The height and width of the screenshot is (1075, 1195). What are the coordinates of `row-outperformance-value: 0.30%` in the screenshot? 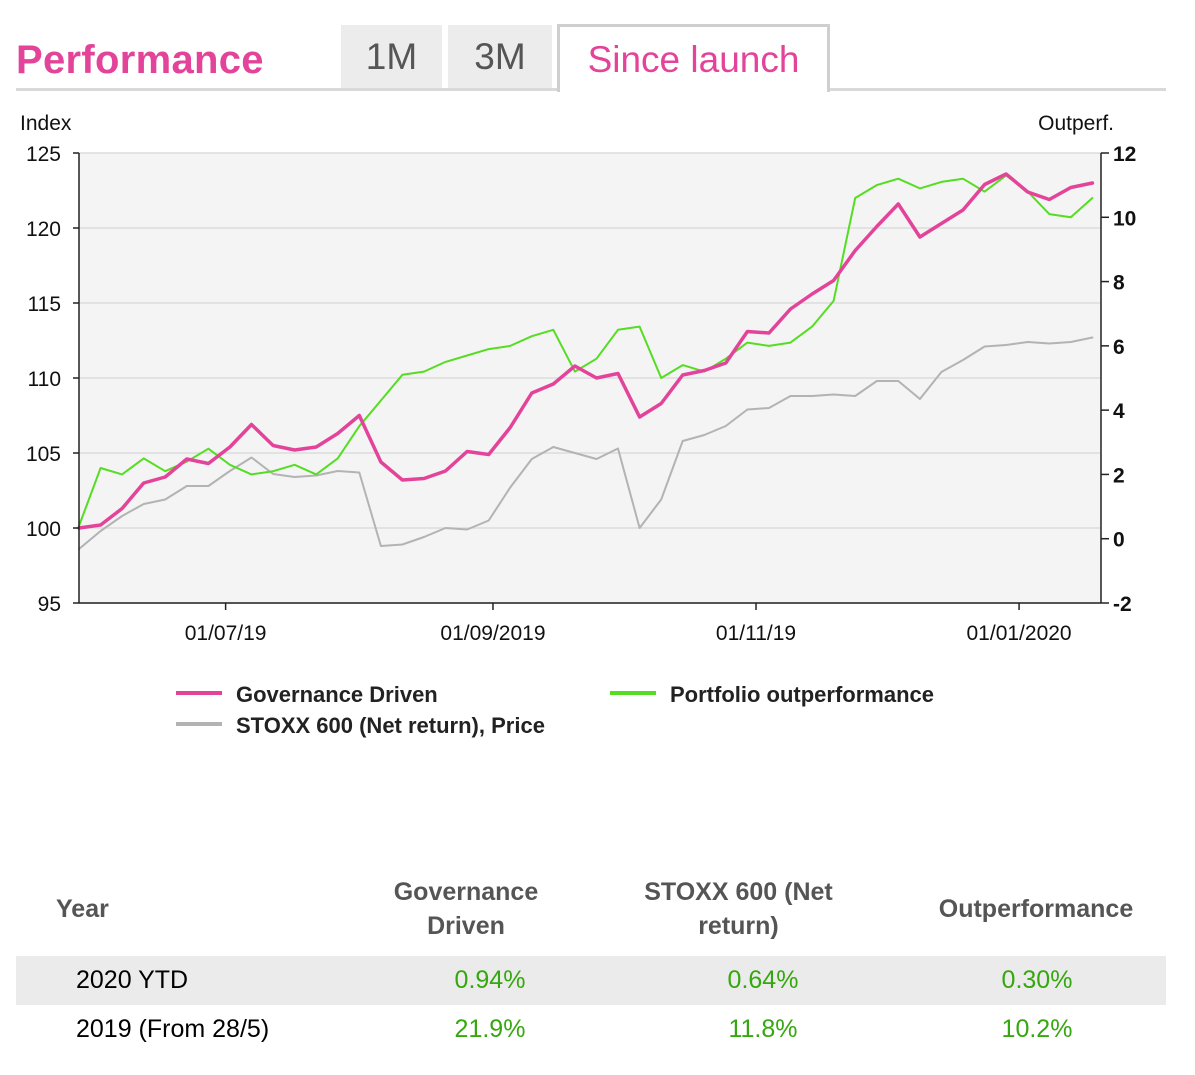 It's located at (1037, 980).